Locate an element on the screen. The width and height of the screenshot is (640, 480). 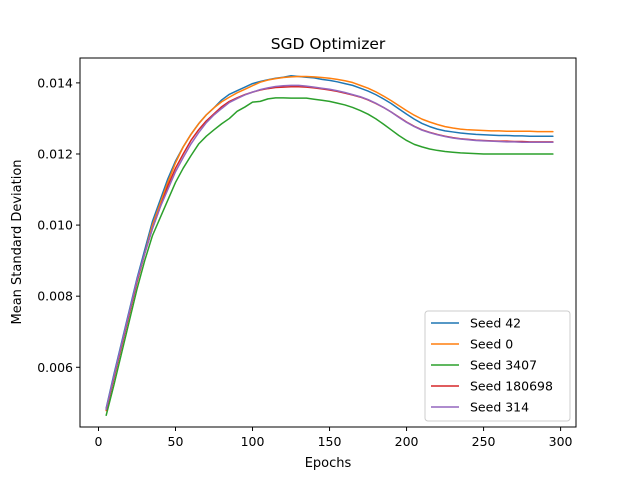
y-tick-label: 0.012 is located at coordinates (55, 153).